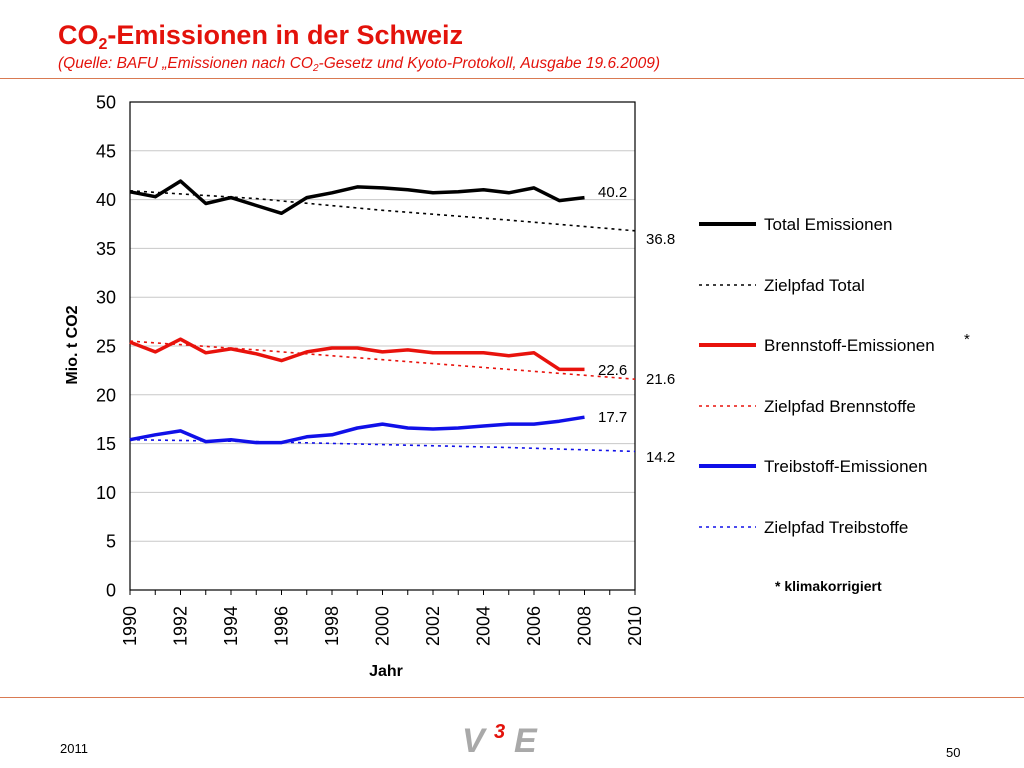  Describe the element at coordinates (357, 197) in the screenshot. I see `series-line-total-emissionen` at that location.